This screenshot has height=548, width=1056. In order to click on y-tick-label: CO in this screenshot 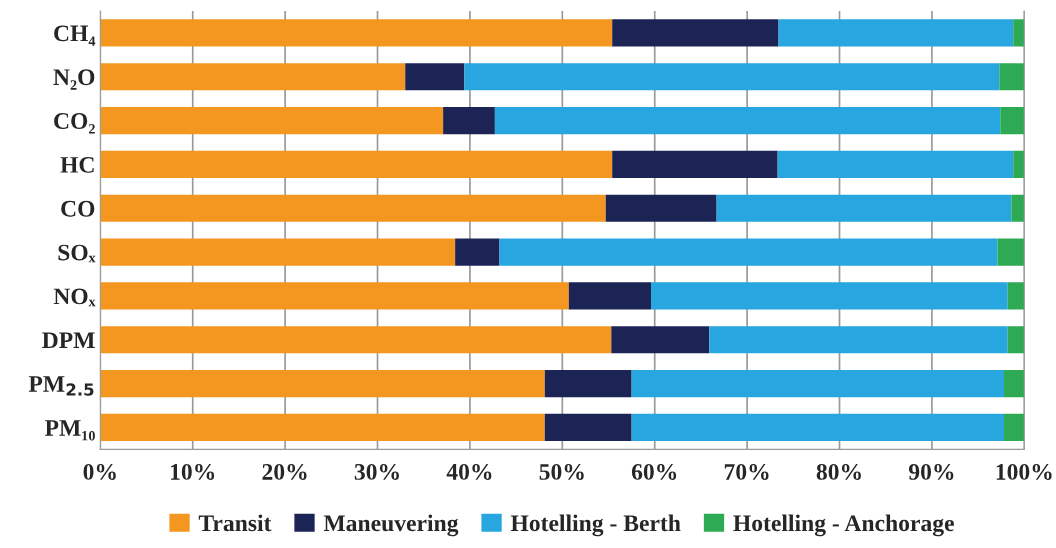, I will do `click(78, 208)`.